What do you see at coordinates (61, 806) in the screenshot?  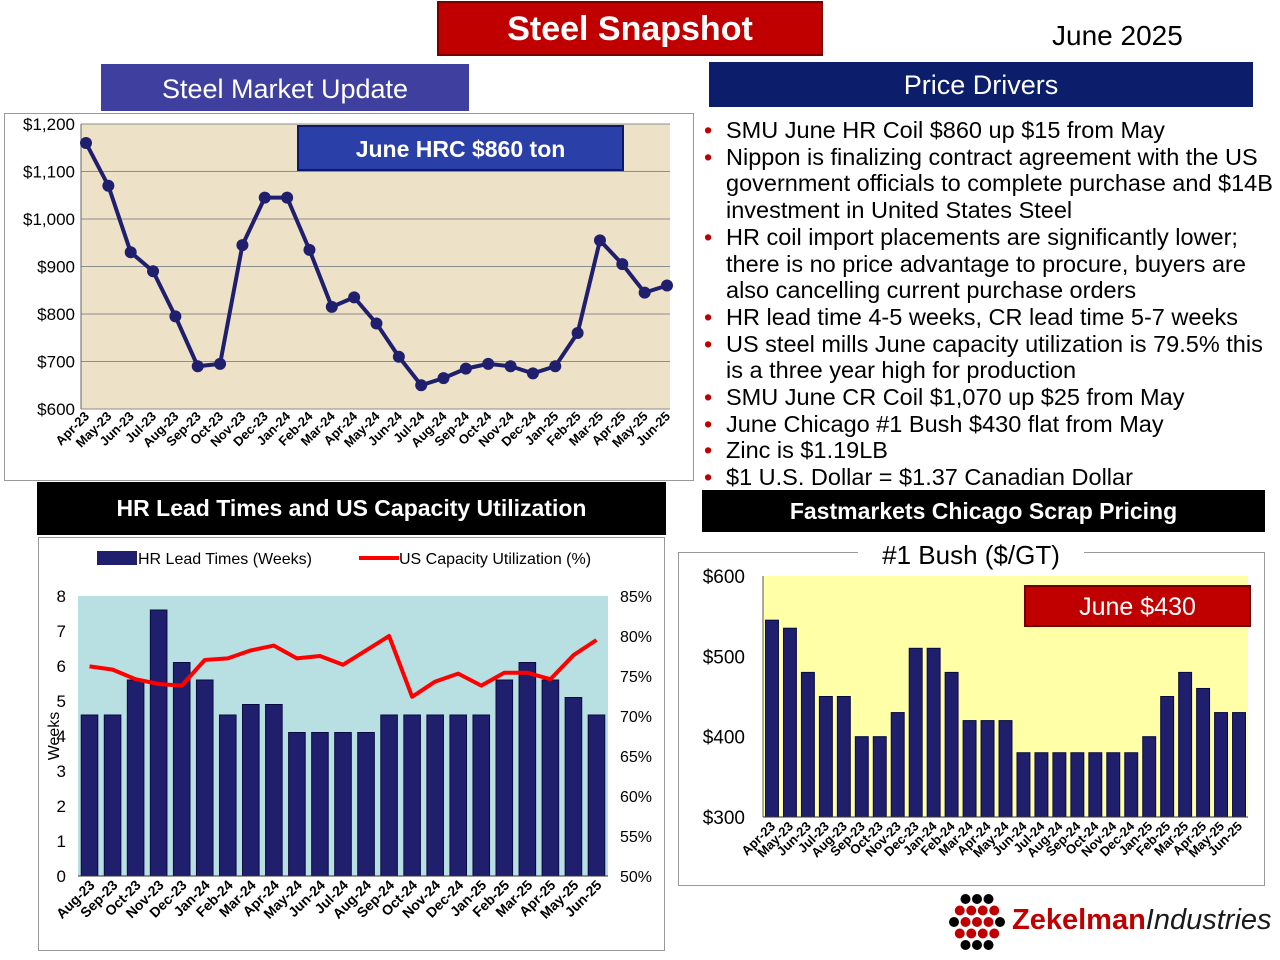 I see `y-tick-label: 2` at bounding box center [61, 806].